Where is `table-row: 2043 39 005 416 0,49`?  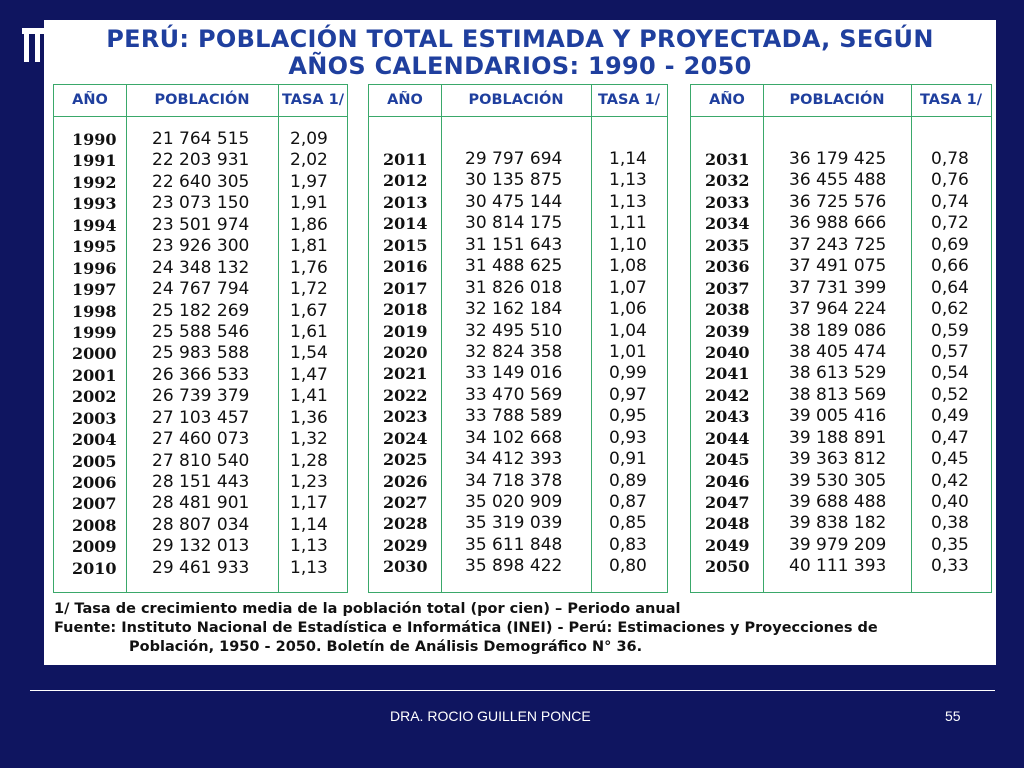 table-row: 2043 39 005 416 0,49 is located at coordinates (841, 416).